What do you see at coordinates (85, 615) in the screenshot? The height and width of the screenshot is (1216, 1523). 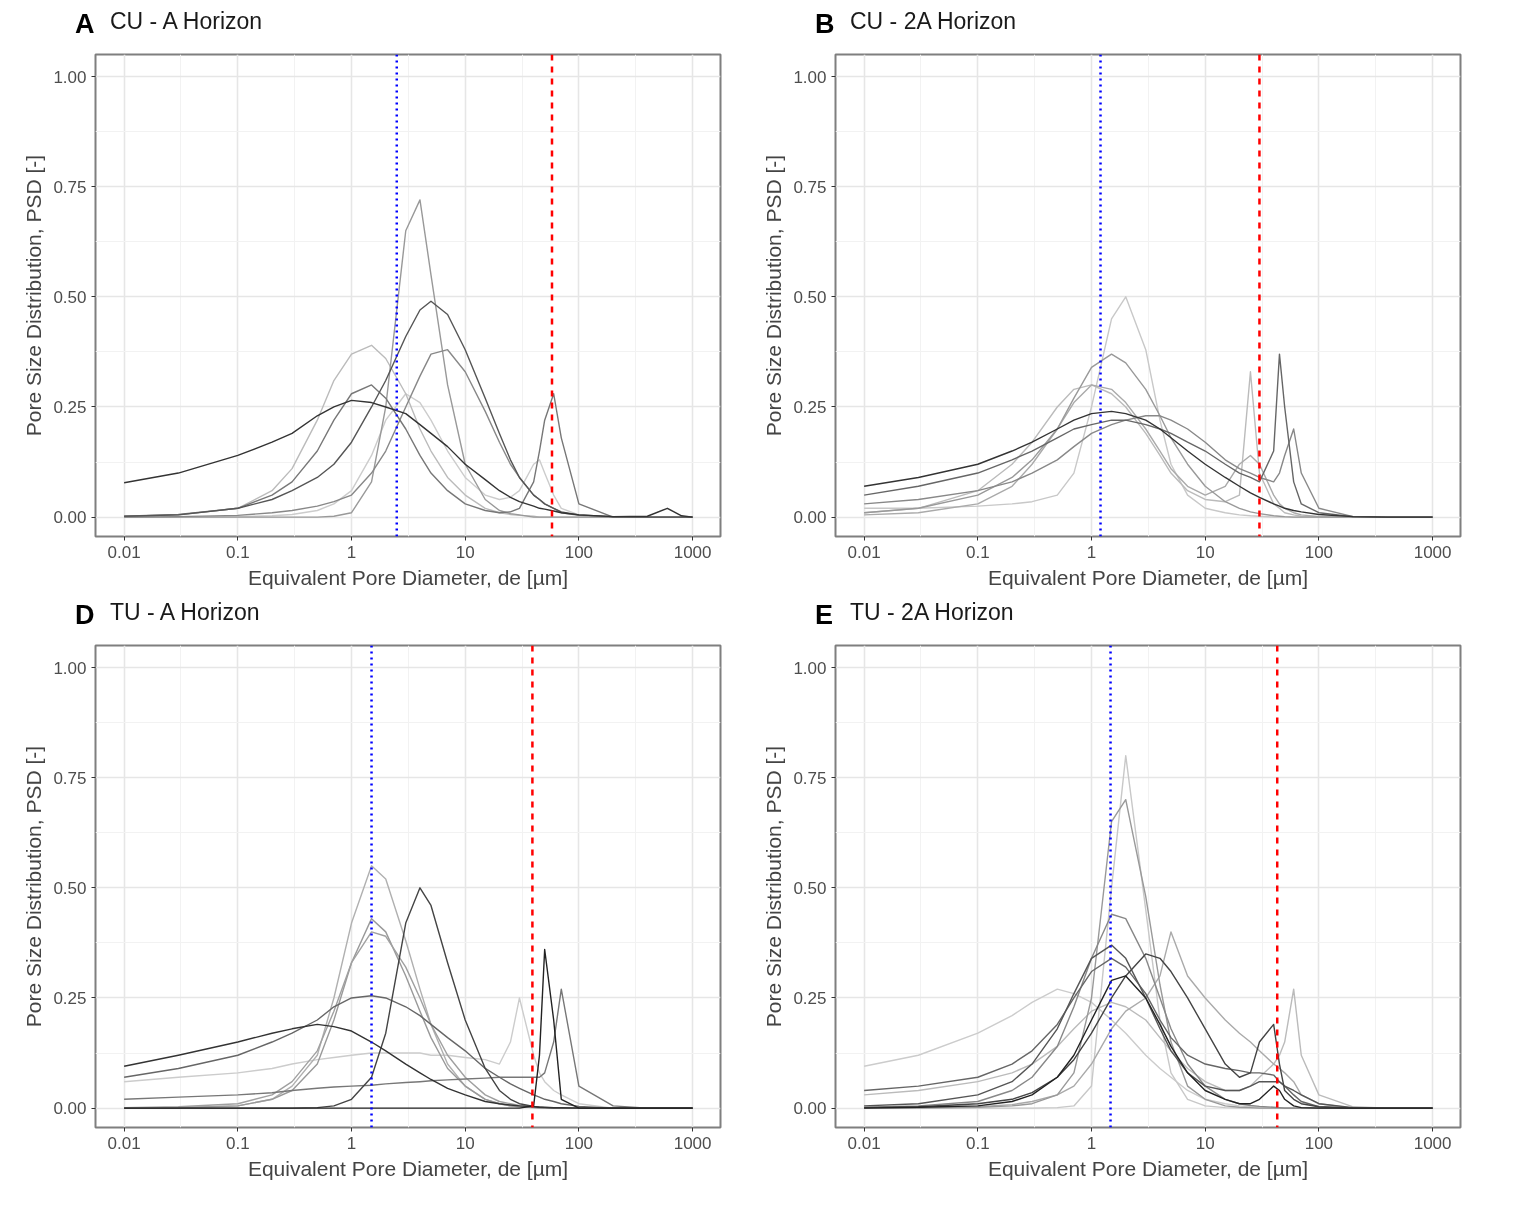 I see `text: D` at bounding box center [85, 615].